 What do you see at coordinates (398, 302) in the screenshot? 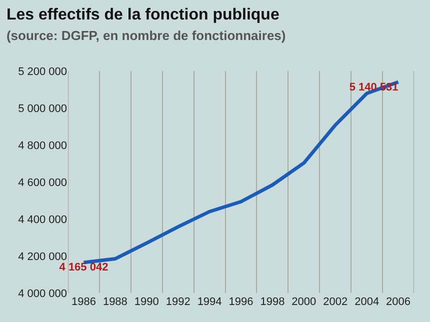
I see `x-tick-label: 2006` at bounding box center [398, 302].